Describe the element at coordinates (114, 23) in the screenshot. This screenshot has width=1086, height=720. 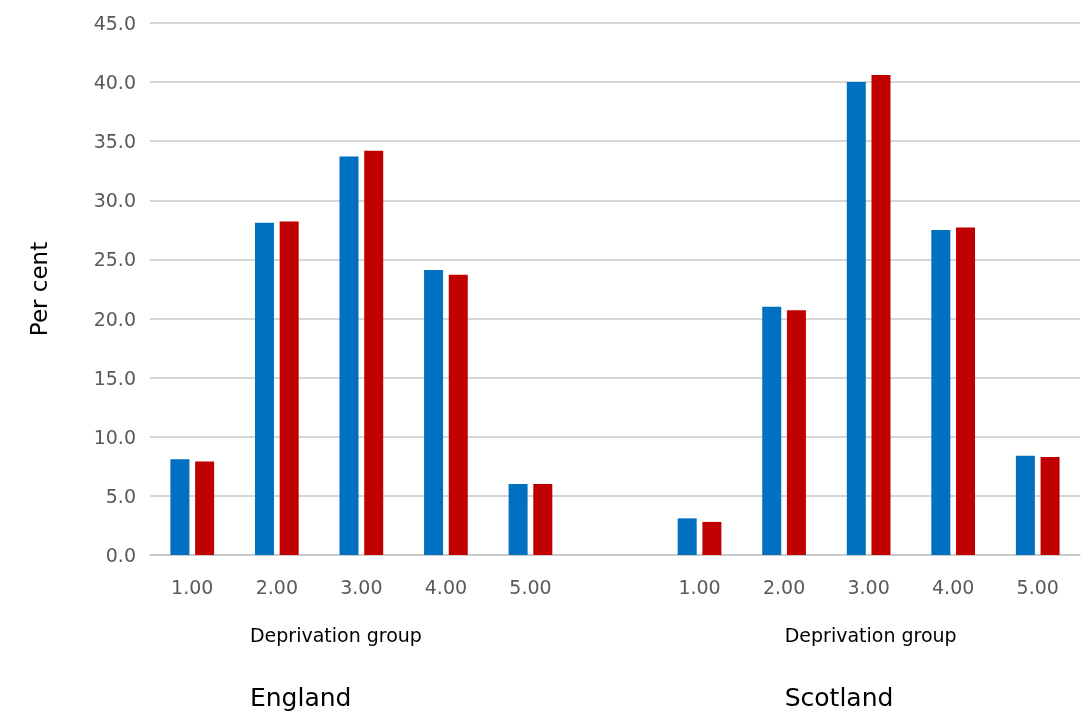
I see `y-tick-label: 45.0` at that location.